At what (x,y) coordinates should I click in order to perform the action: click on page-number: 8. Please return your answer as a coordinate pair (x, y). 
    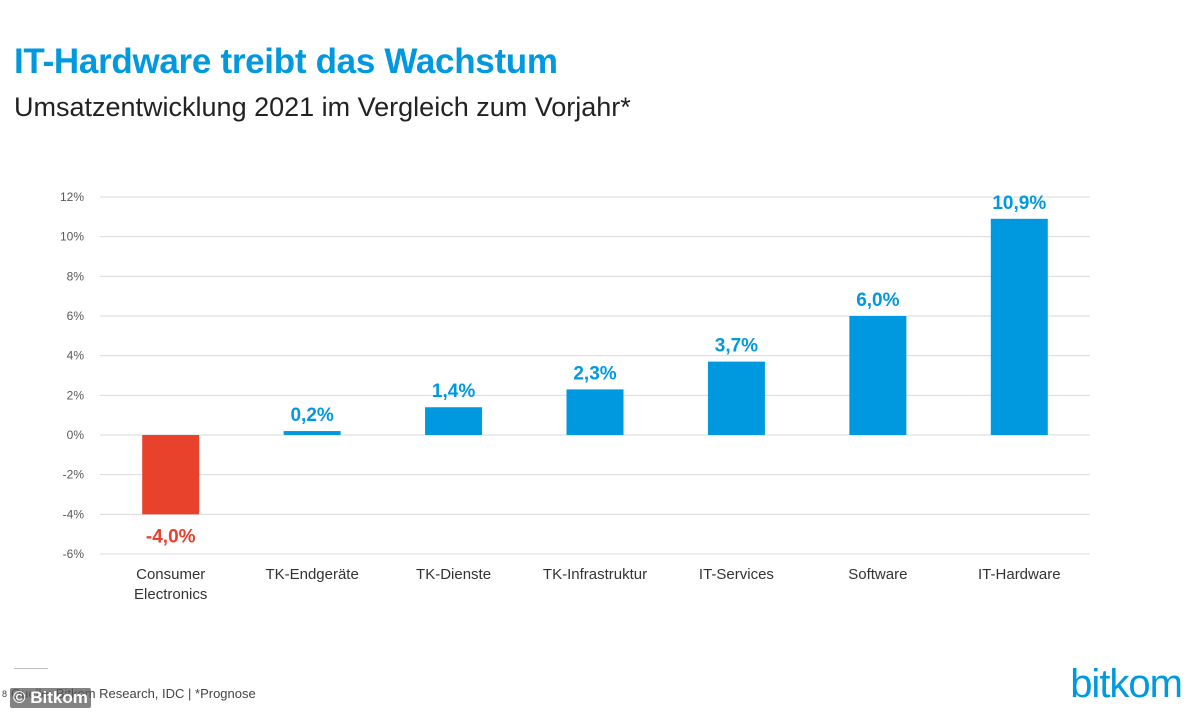
    Looking at the image, I should click on (5, 694).